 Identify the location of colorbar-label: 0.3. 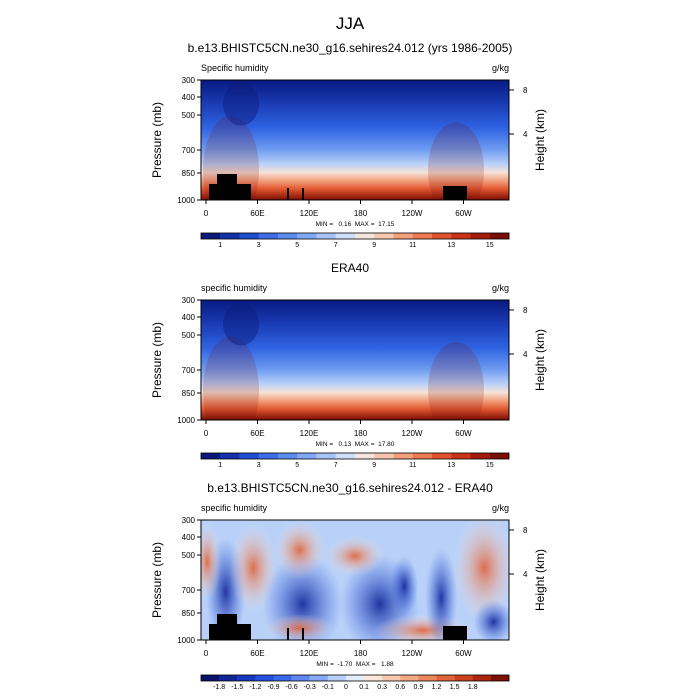
(382, 687).